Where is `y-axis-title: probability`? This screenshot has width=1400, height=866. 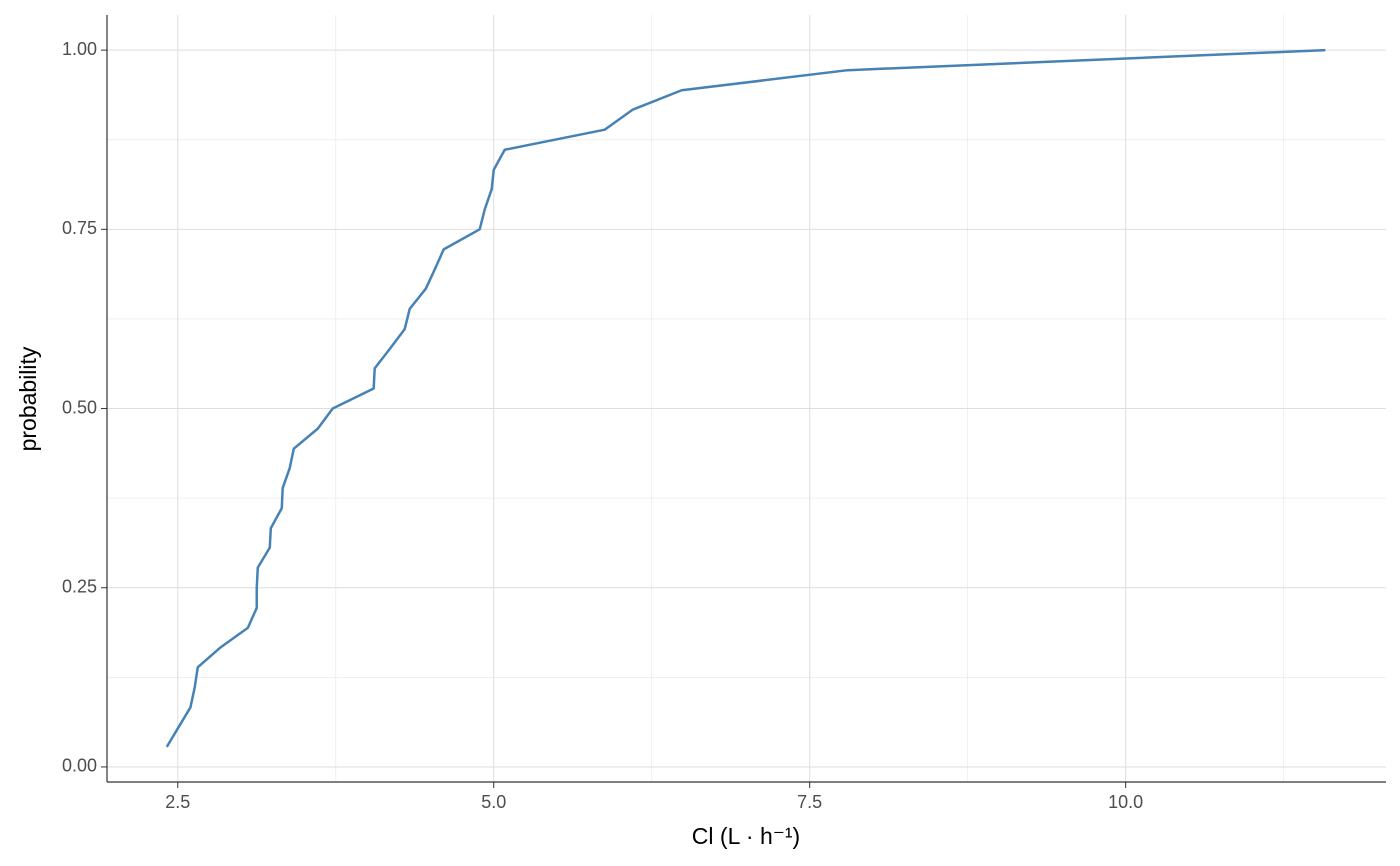
y-axis-title: probability is located at coordinates (28, 398).